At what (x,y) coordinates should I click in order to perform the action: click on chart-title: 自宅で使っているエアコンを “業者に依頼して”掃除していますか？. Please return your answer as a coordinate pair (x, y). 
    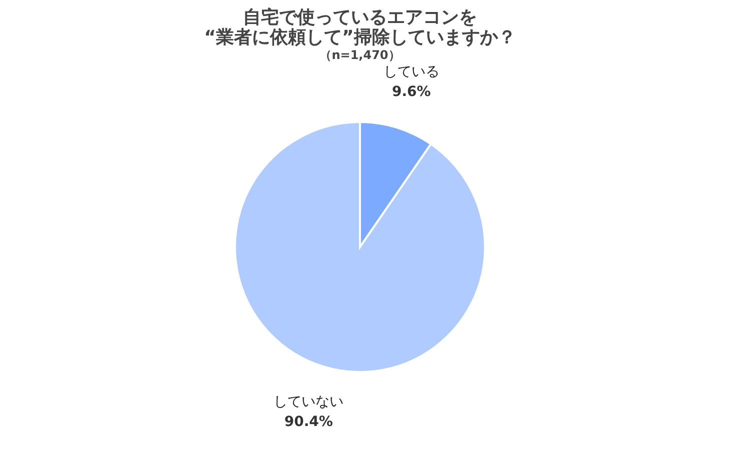
    Looking at the image, I should click on (360, 27).